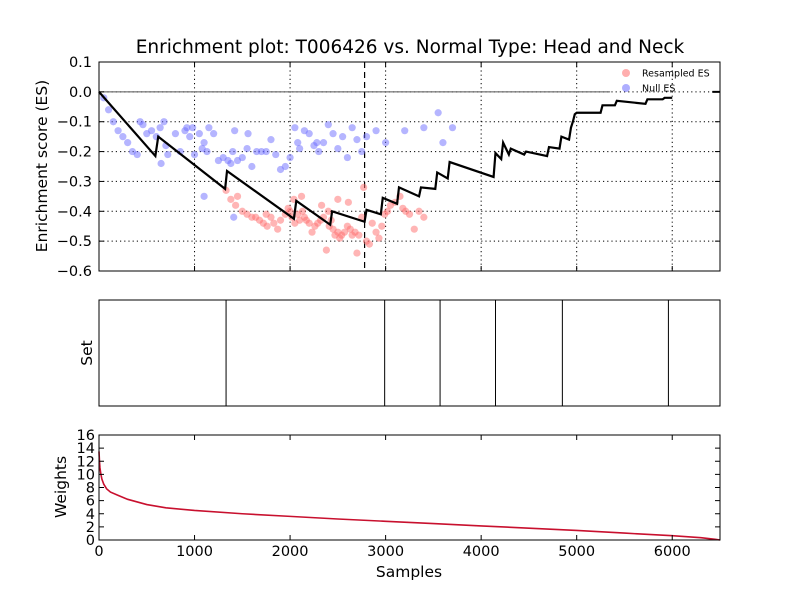 The image size is (800, 600). I want to click on legend-null-marker, so click(626, 88).